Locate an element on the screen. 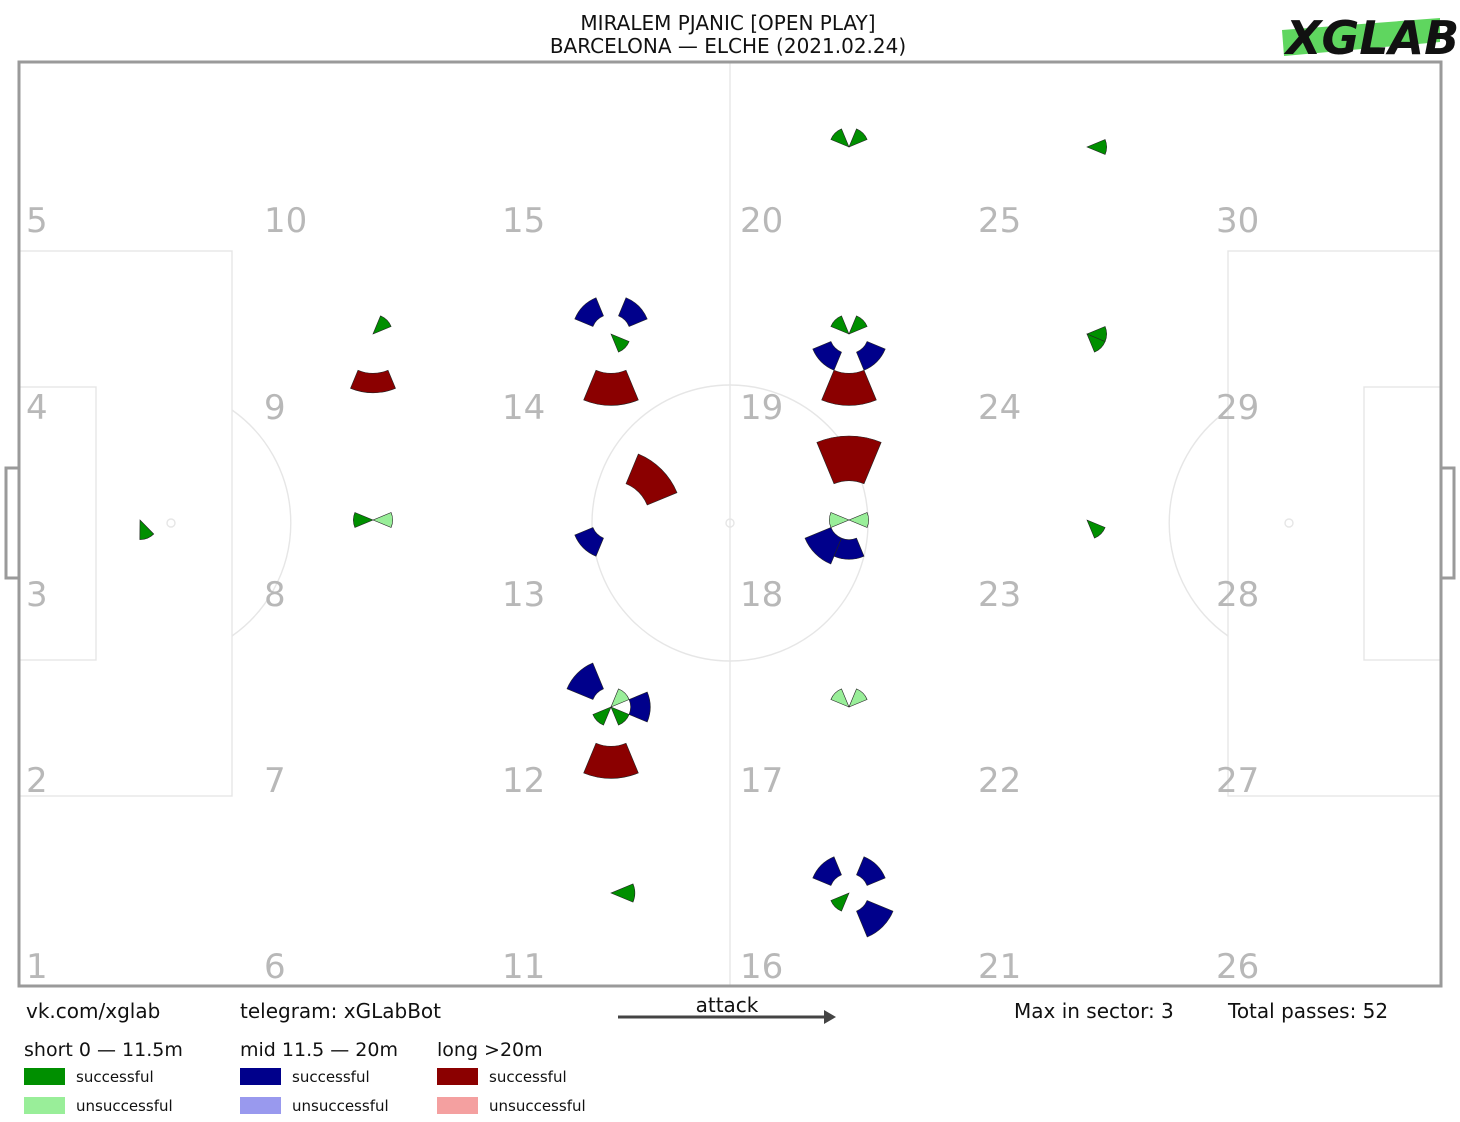 This screenshot has width=1460, height=1122. zone-label-13: 13 is located at coordinates (523, 595).